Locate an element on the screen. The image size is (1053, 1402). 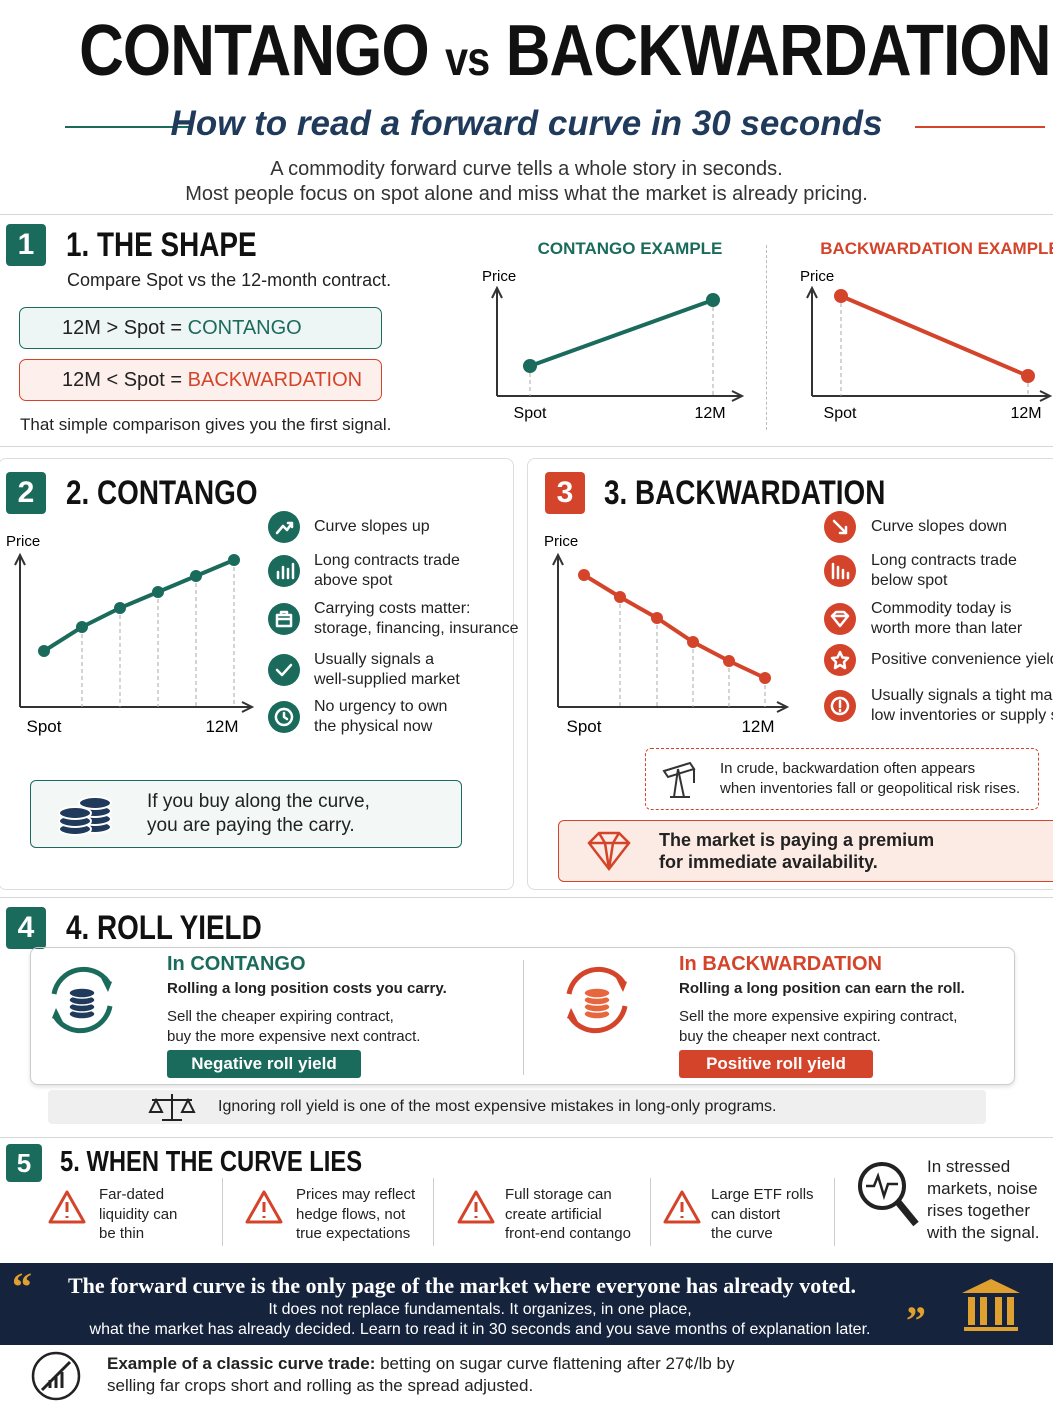
warning-line: create artificial is located at coordinates (553, 1214).